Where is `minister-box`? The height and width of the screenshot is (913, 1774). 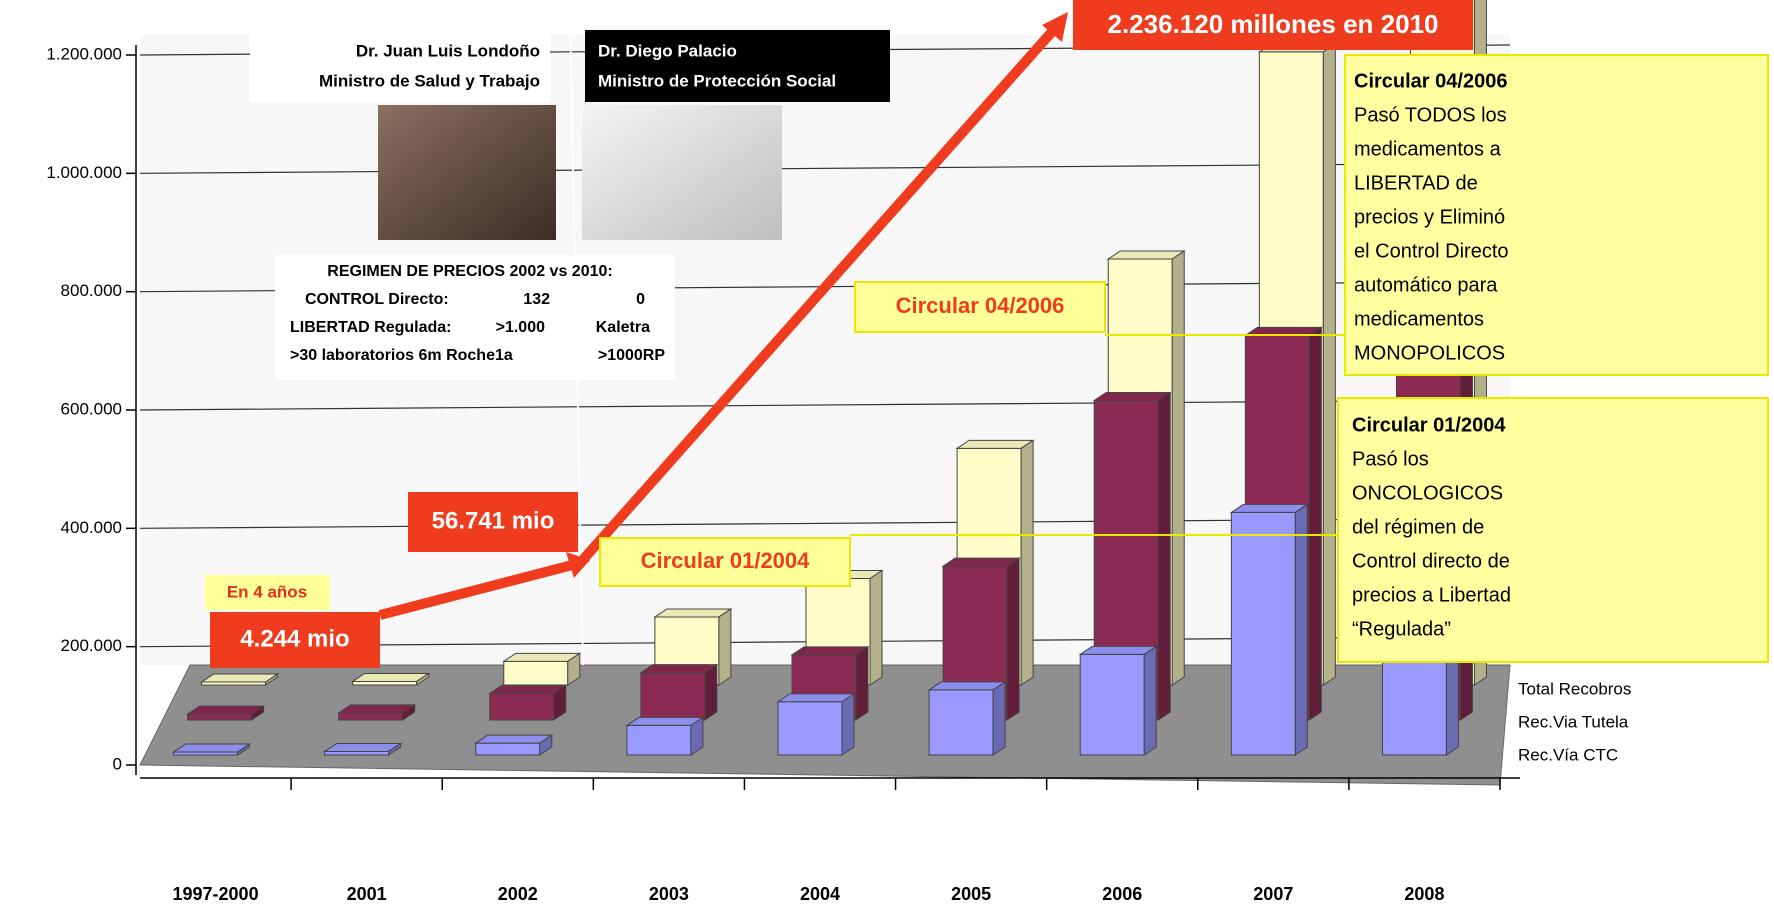
minister-box is located at coordinates (400, 66).